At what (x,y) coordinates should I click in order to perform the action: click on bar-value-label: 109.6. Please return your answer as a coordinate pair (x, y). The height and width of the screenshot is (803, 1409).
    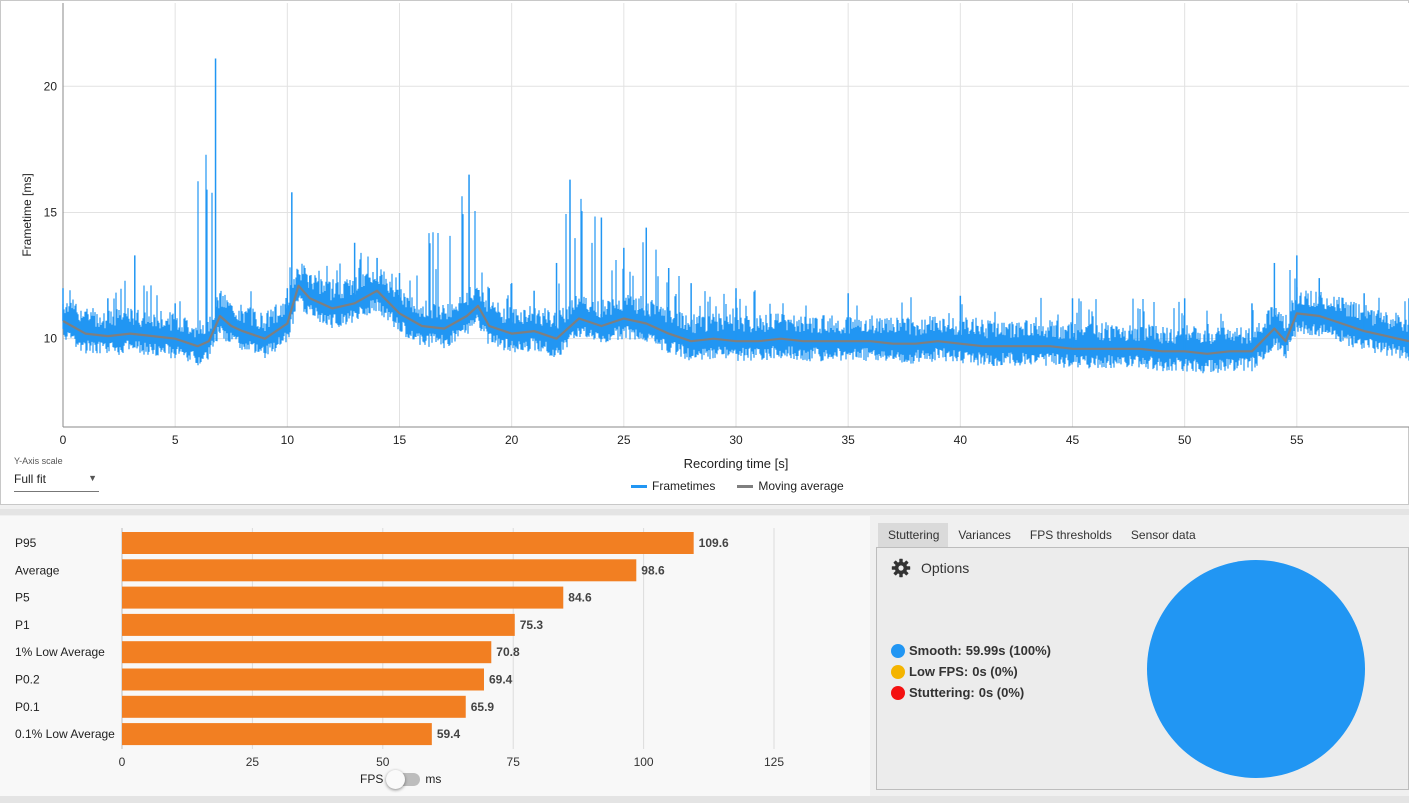
    Looking at the image, I should click on (714, 543).